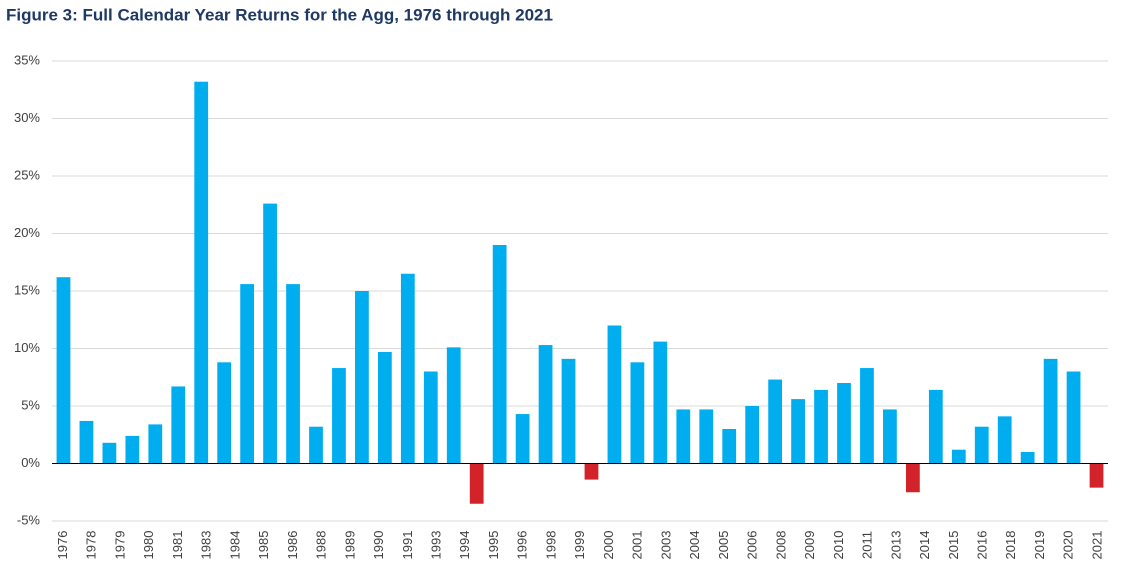 This screenshot has height=578, width=1122. I want to click on x-tick-label: 1988, so click(321, 545).